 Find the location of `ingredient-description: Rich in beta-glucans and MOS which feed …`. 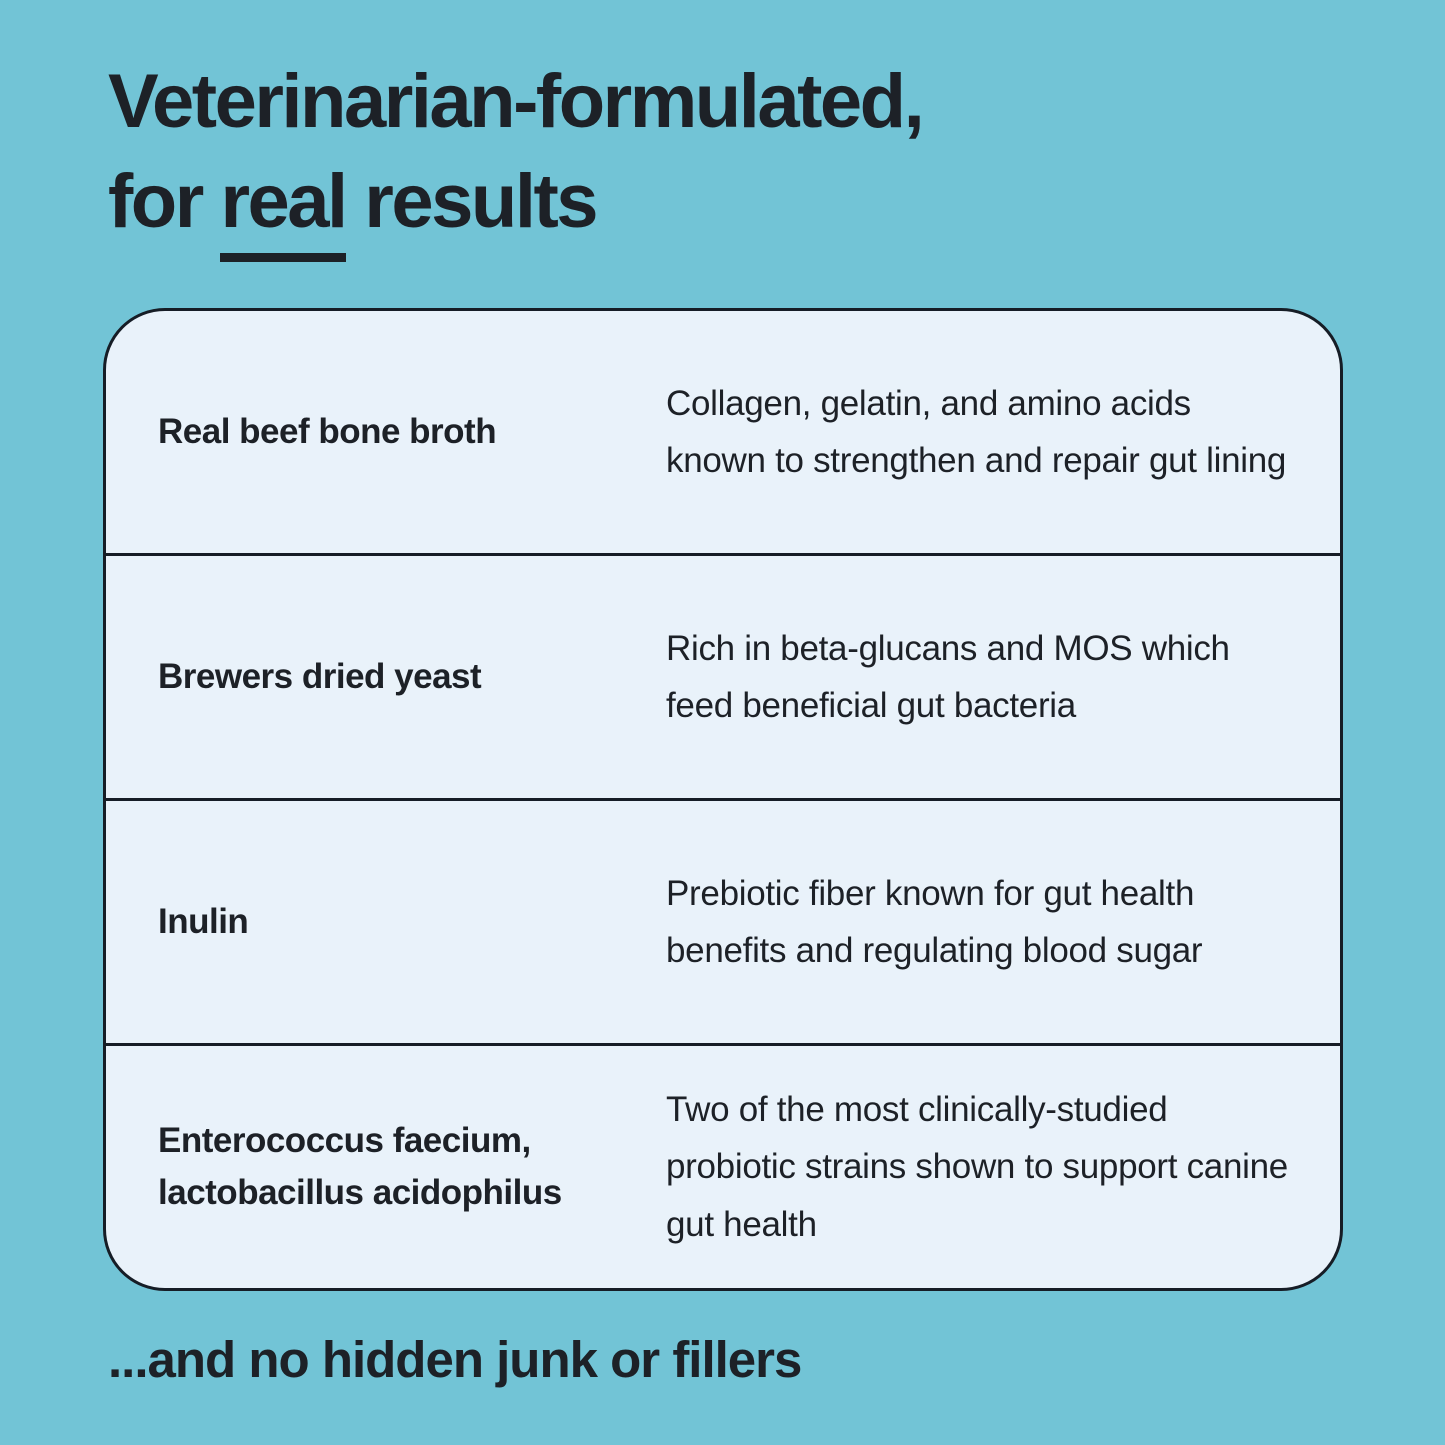

ingredient-description: Rich in beta-glucans and MOS which feed … is located at coordinates (948, 676).